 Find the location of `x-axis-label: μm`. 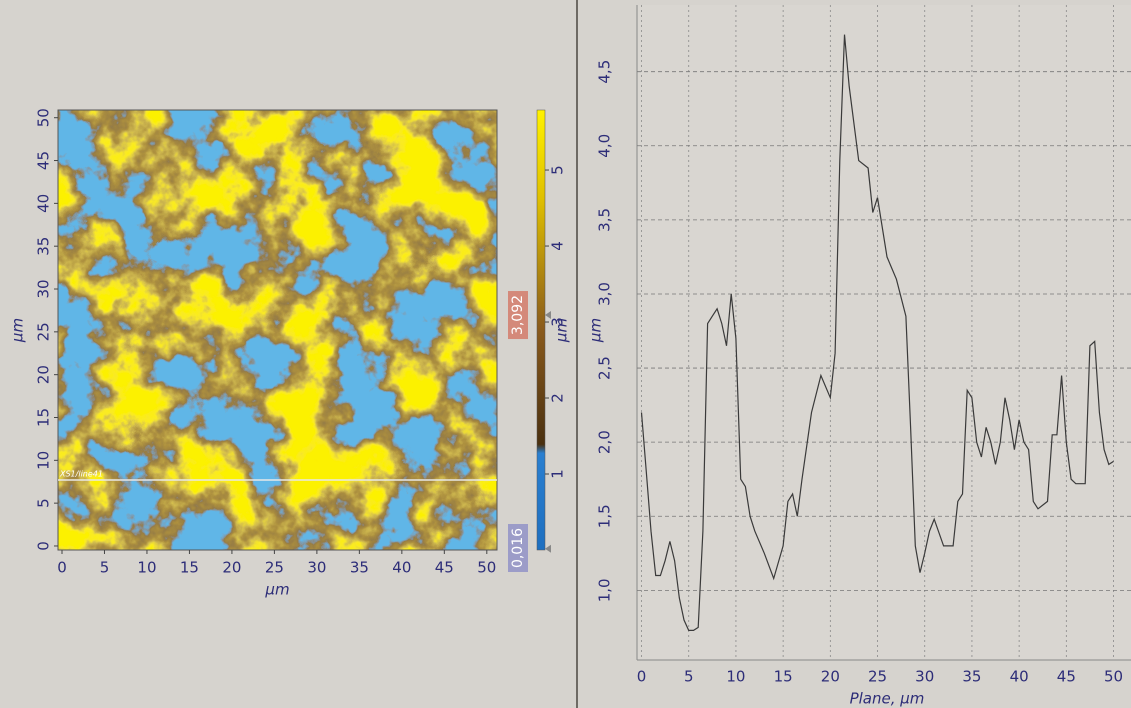

x-axis-label: μm is located at coordinates (276, 590).